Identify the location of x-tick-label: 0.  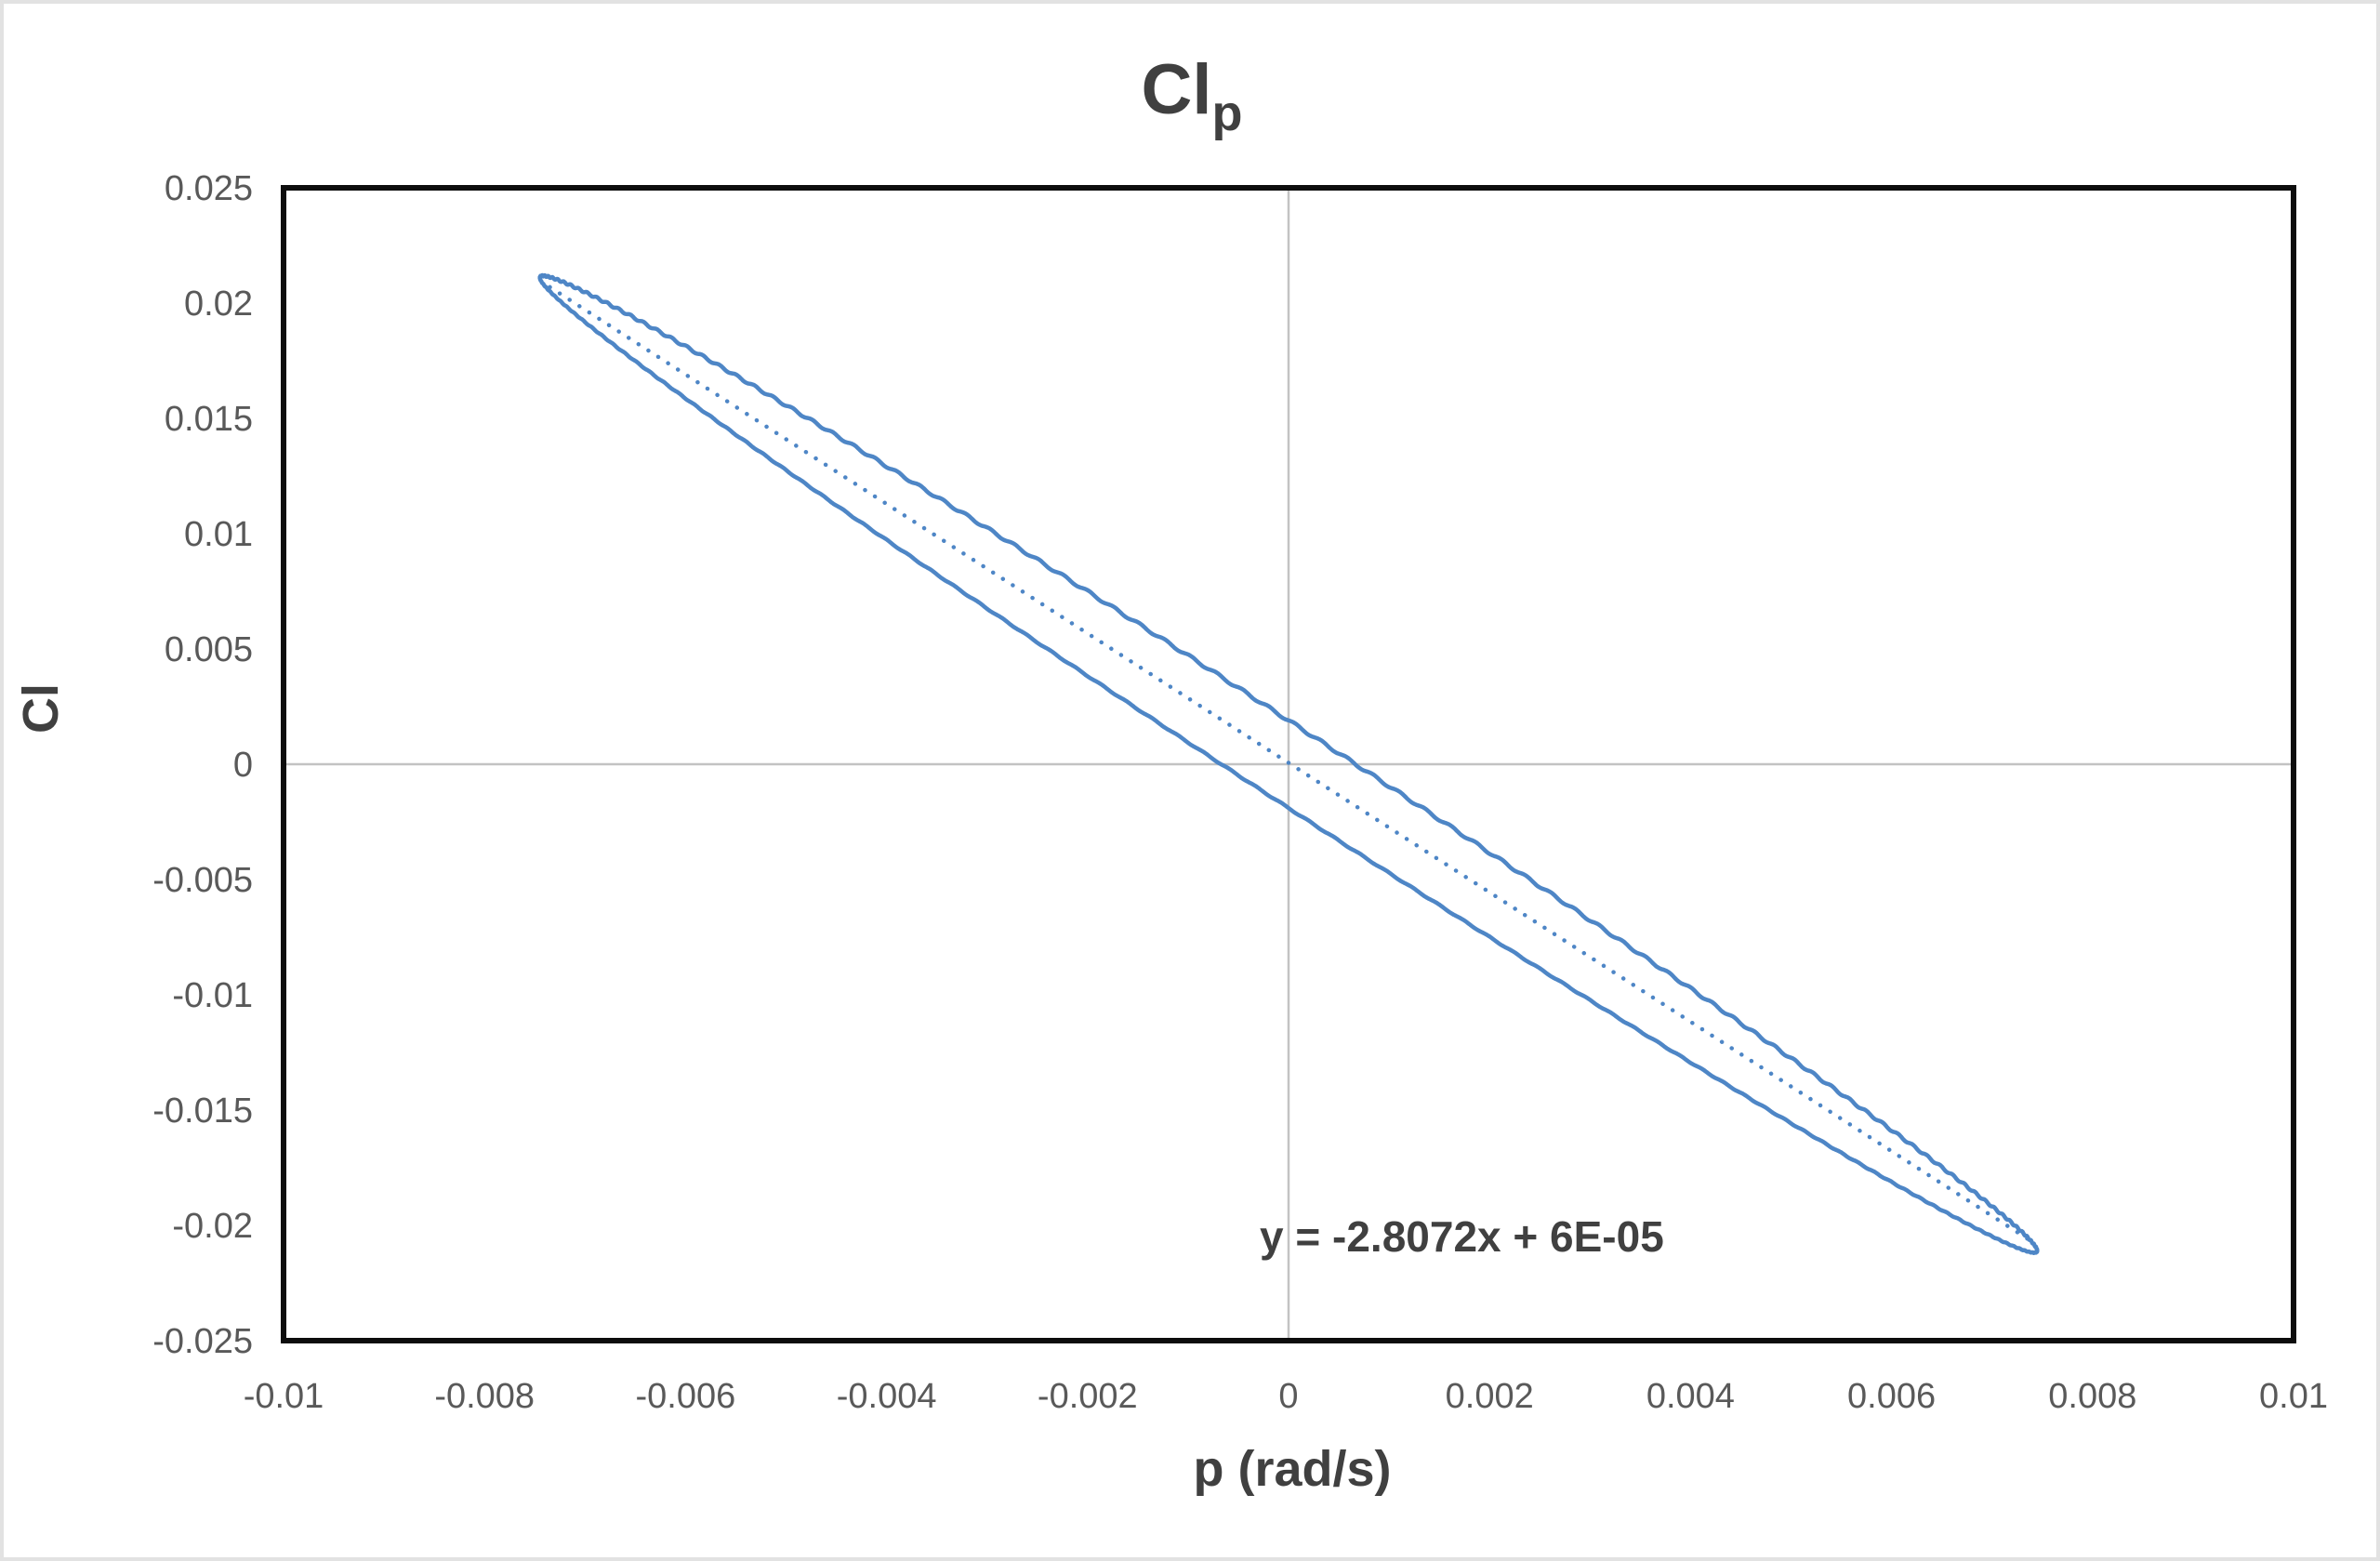
(1288, 1396).